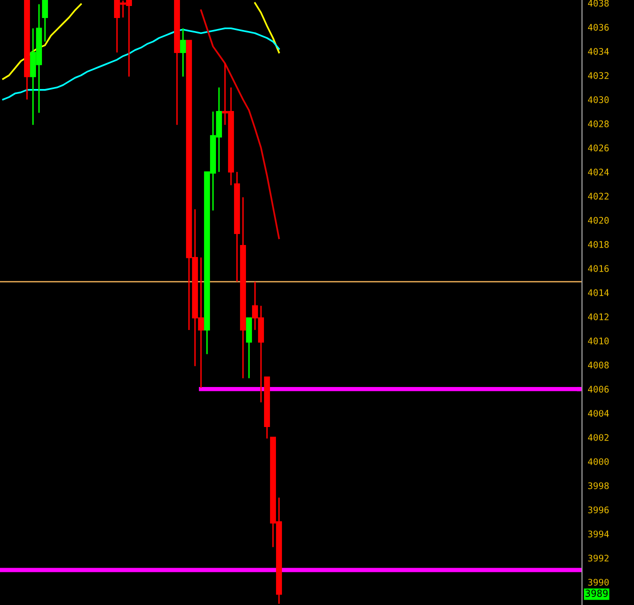 The height and width of the screenshot is (605, 634). What do you see at coordinates (598, 413) in the screenshot?
I see `y-tick-label: 4004` at bounding box center [598, 413].